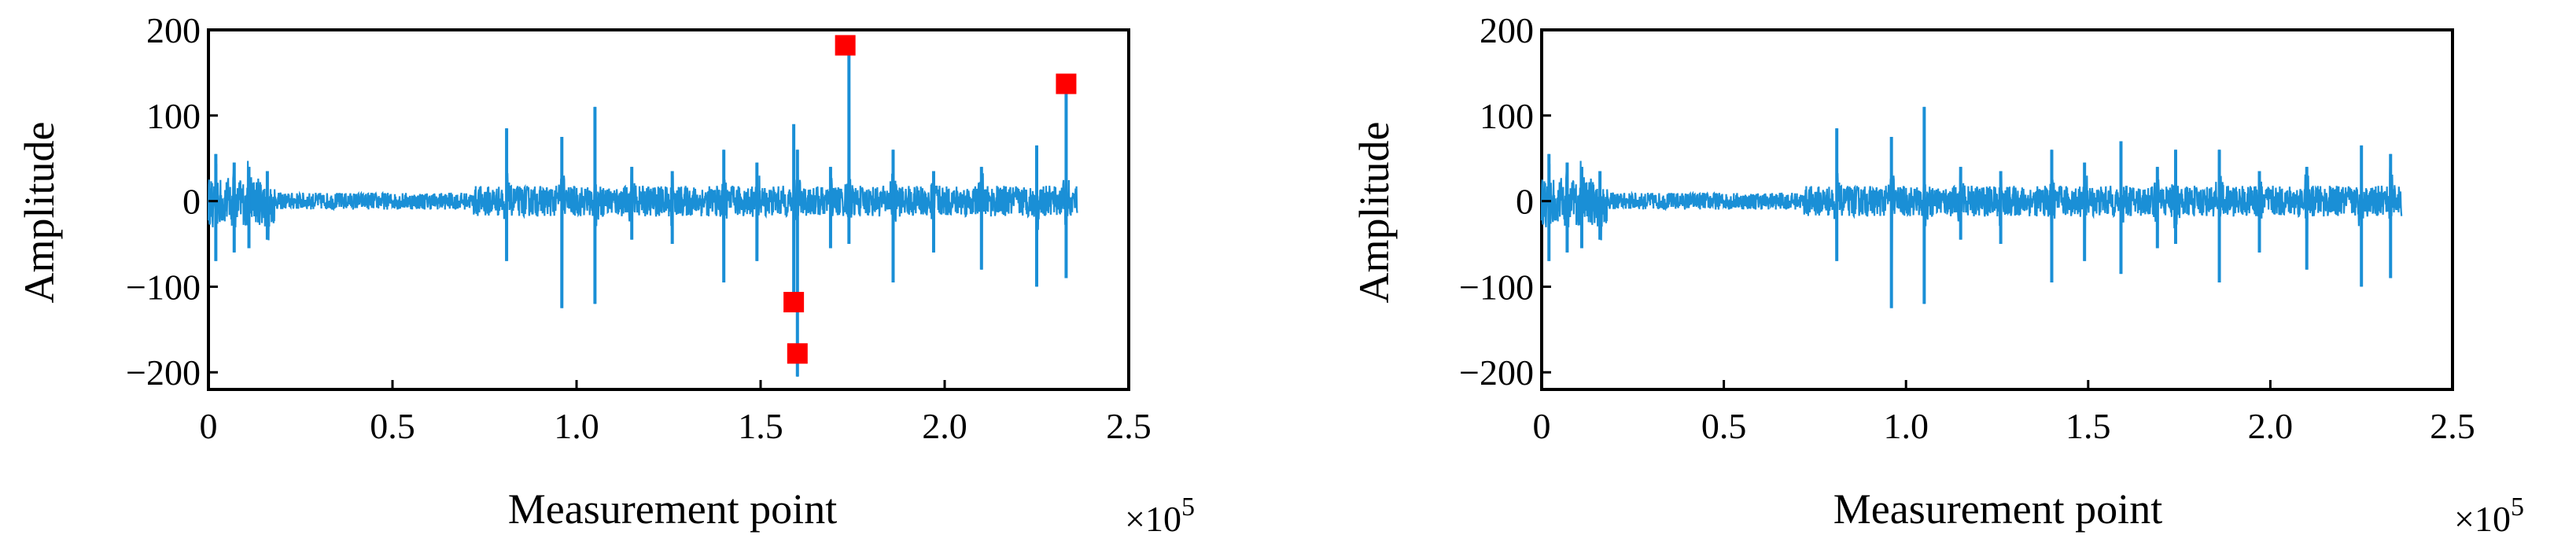  Describe the element at coordinates (2004, 413) in the screenshot. I see `x-ticks-2: 0 0.5 1.0 1.5 2.0 2.5` at that location.